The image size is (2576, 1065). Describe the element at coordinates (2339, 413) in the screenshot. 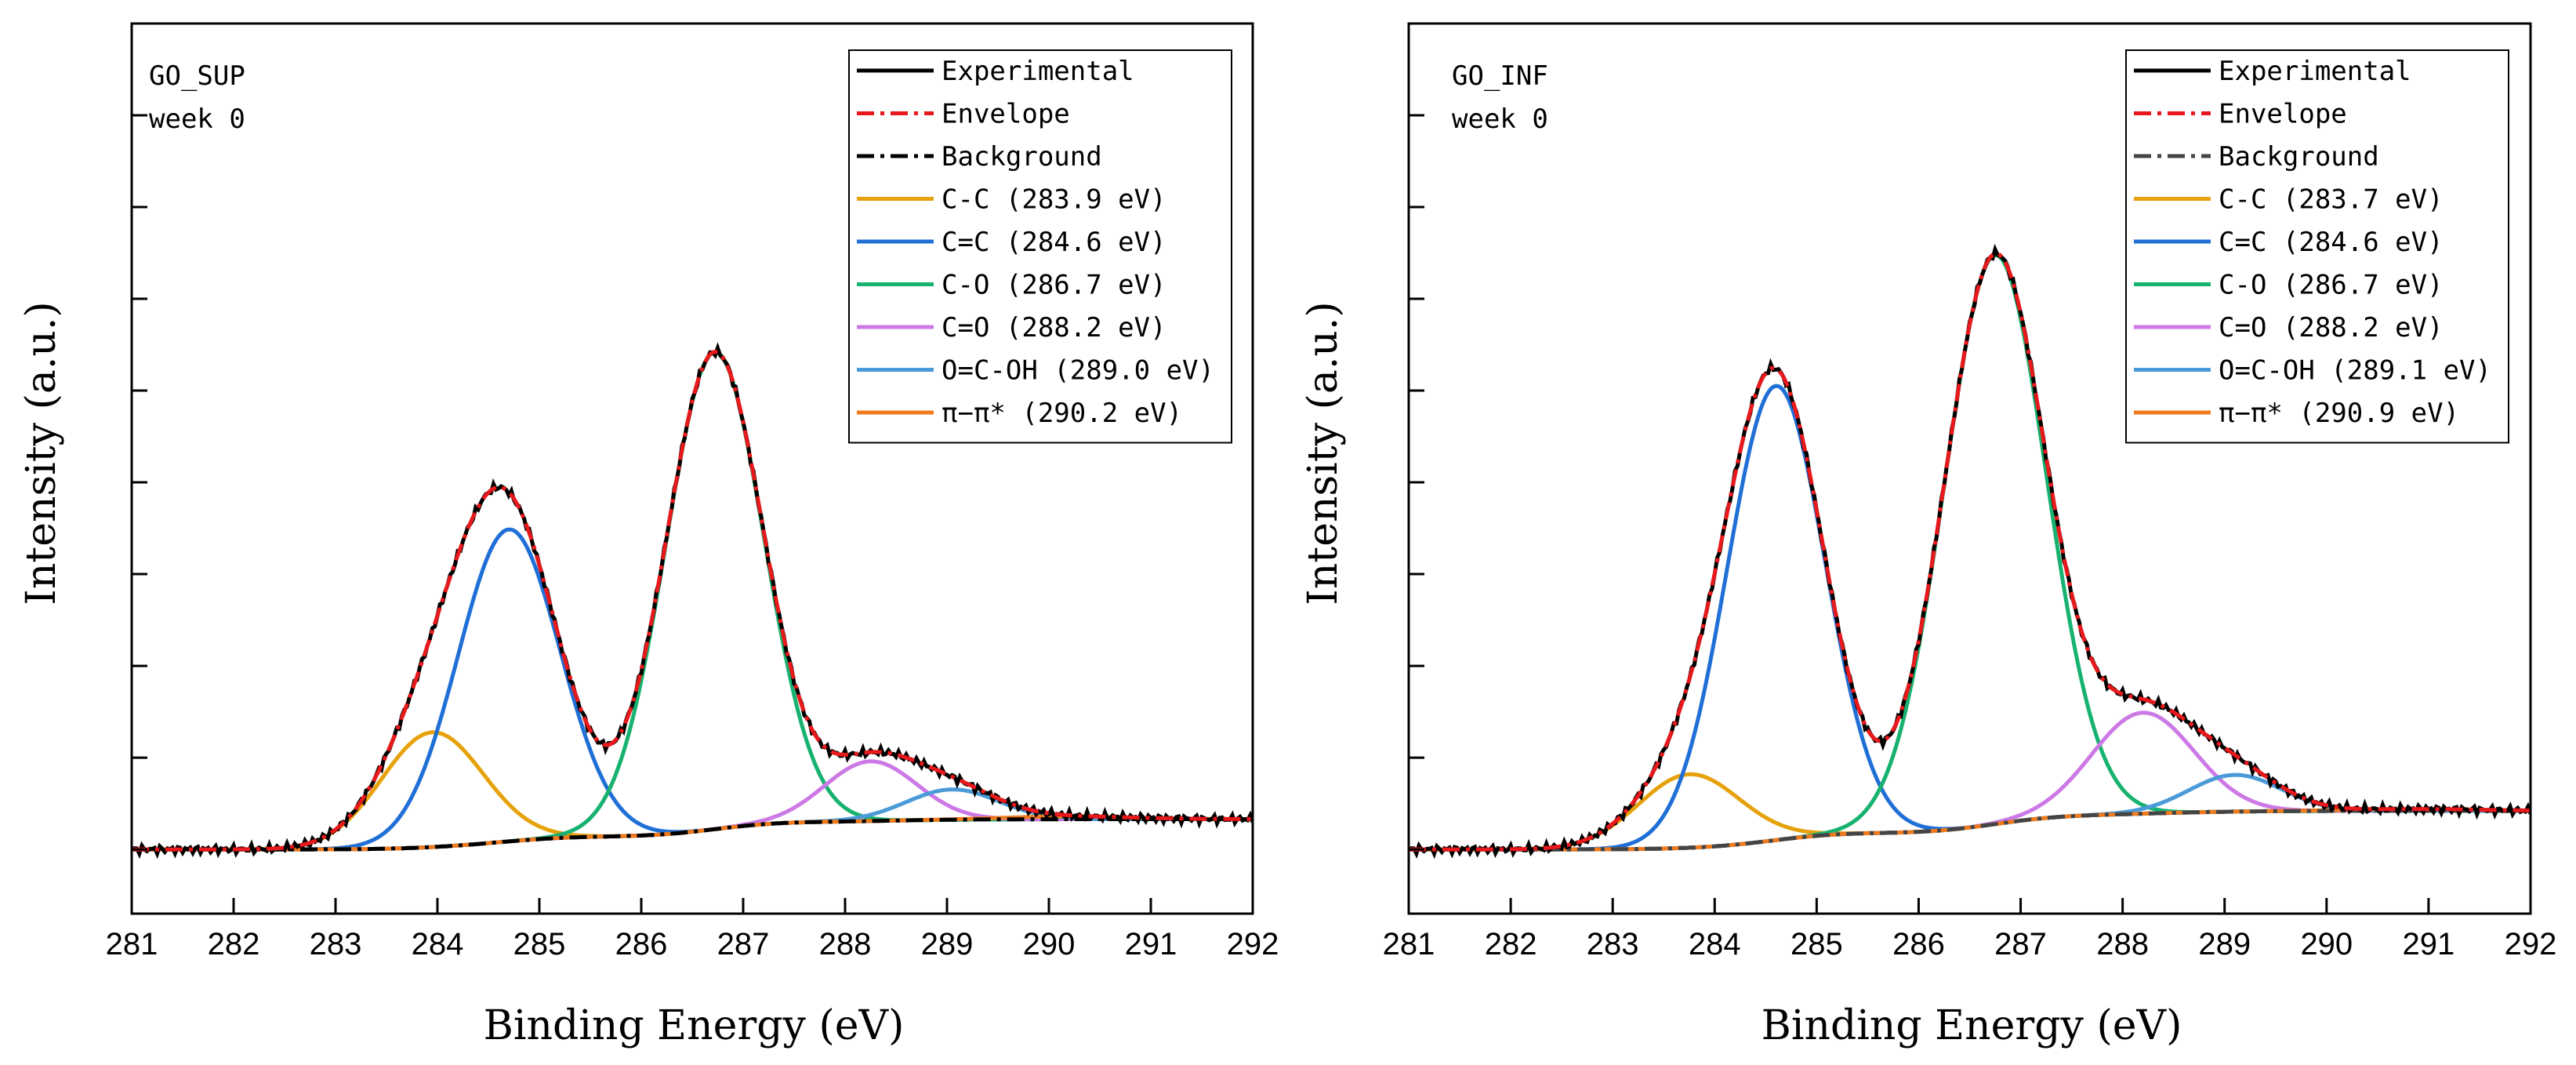

I see `legend-entry-290-9-ev: π−π* (290.9 eV)` at that location.